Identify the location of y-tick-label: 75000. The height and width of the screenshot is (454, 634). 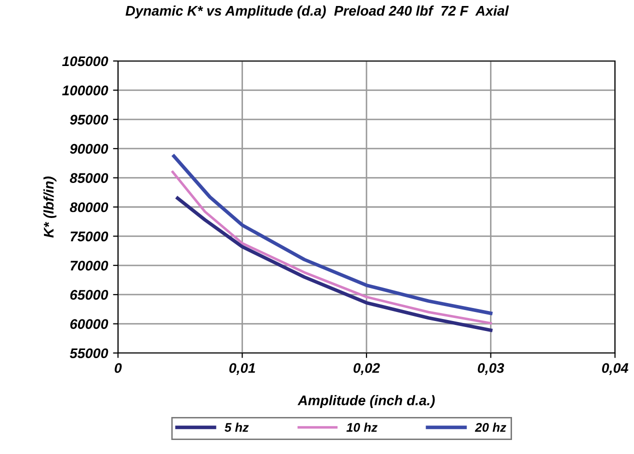
(89, 237).